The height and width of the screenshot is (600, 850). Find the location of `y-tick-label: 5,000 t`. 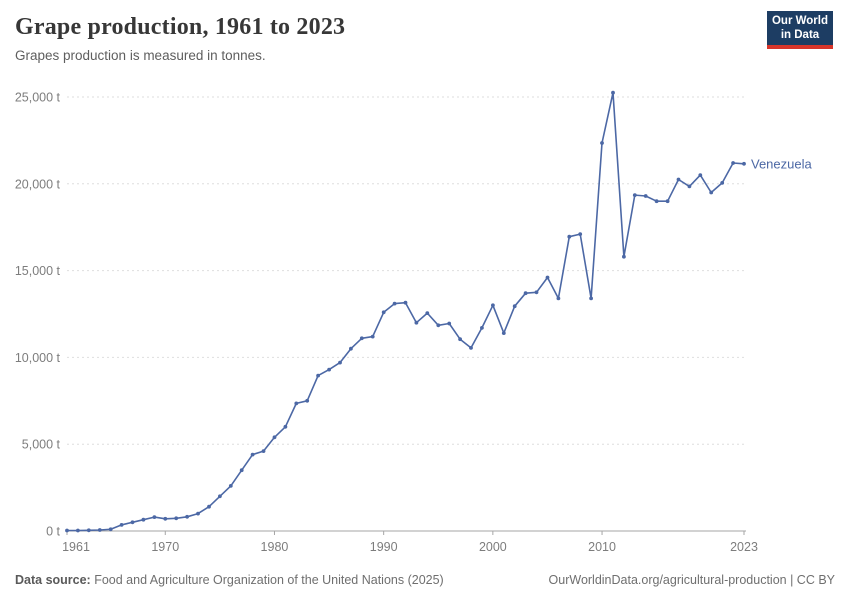

y-tick-label: 5,000 t is located at coordinates (41, 445).